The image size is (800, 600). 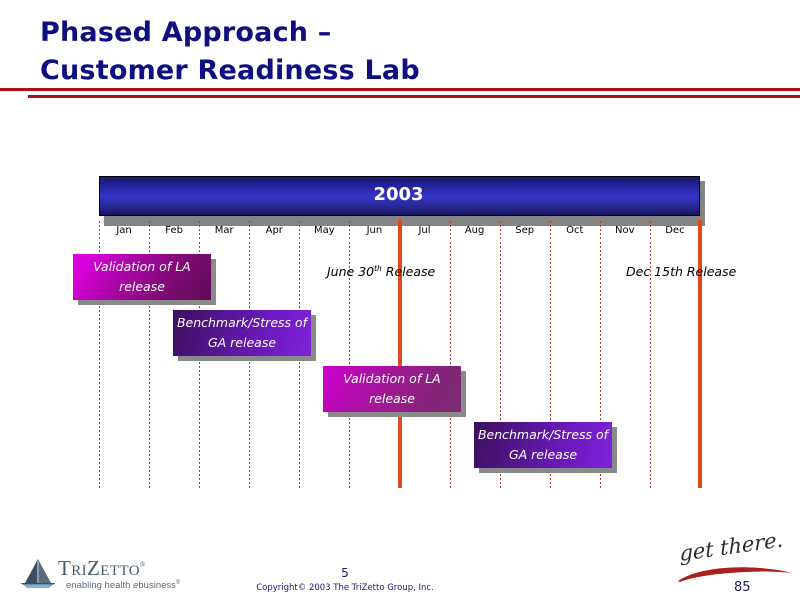 What do you see at coordinates (378, 268) in the screenshot?
I see `milestone-caption-ordinal: th` at bounding box center [378, 268].